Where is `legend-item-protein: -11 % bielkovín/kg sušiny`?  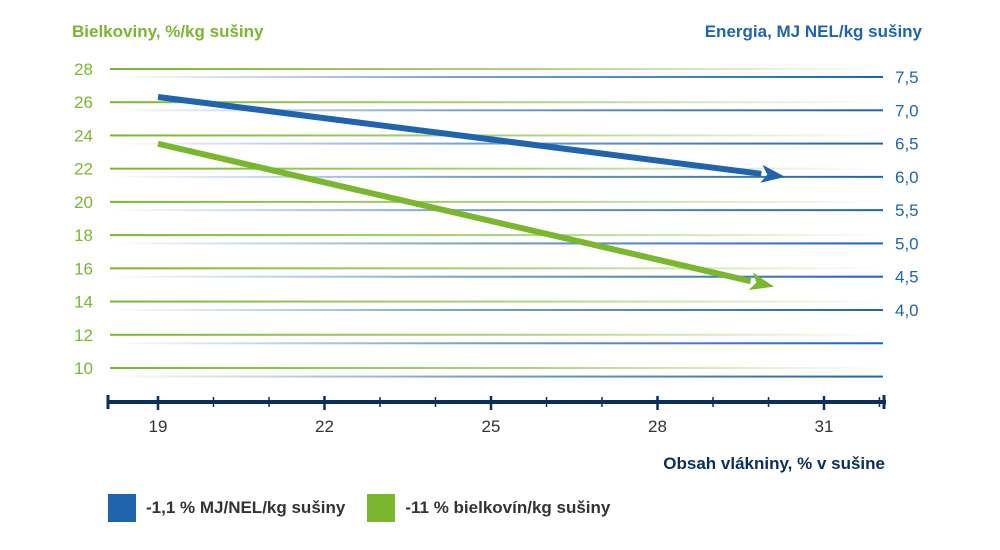
legend-item-protein: -11 % bielkovín/kg sušiny is located at coordinates (488, 508).